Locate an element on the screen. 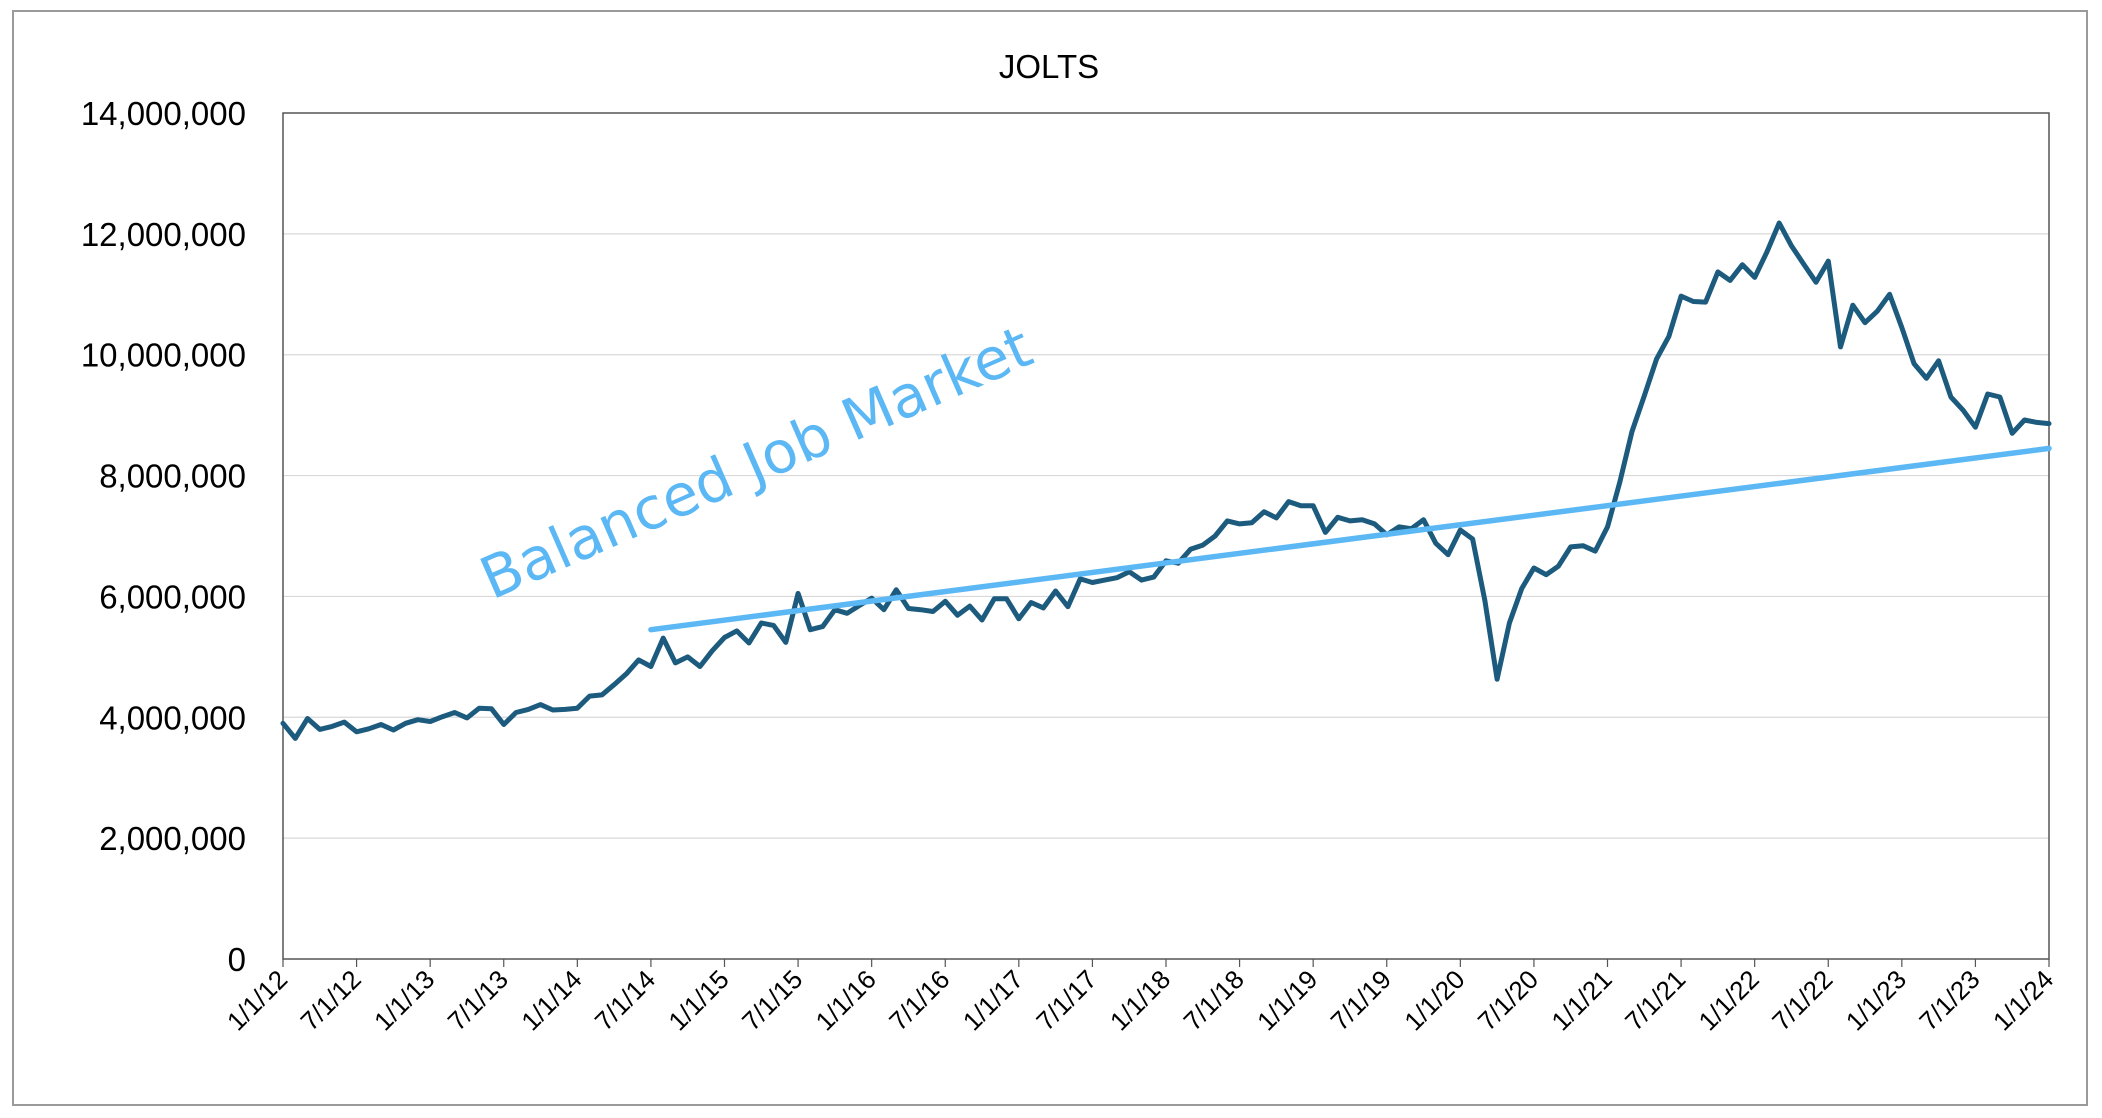 This screenshot has width=2102, height=1118. y-tick-label: 0 is located at coordinates (237, 959).